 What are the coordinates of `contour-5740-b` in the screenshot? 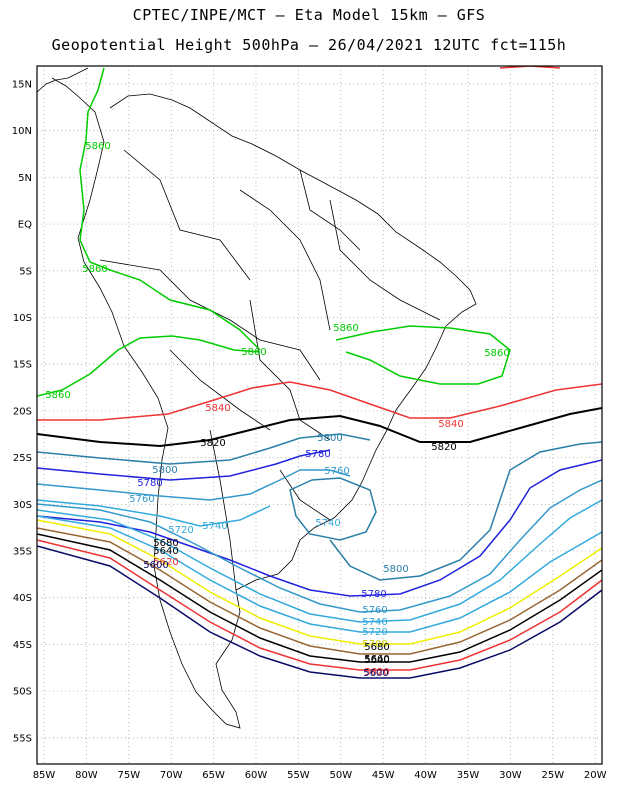 It's located at (319, 561).